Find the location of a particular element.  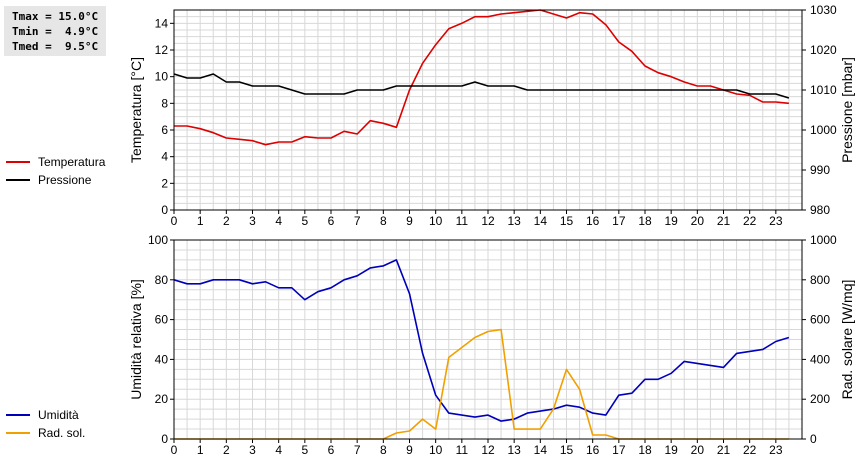

y-left-tick-label: 8 is located at coordinates (164, 103).